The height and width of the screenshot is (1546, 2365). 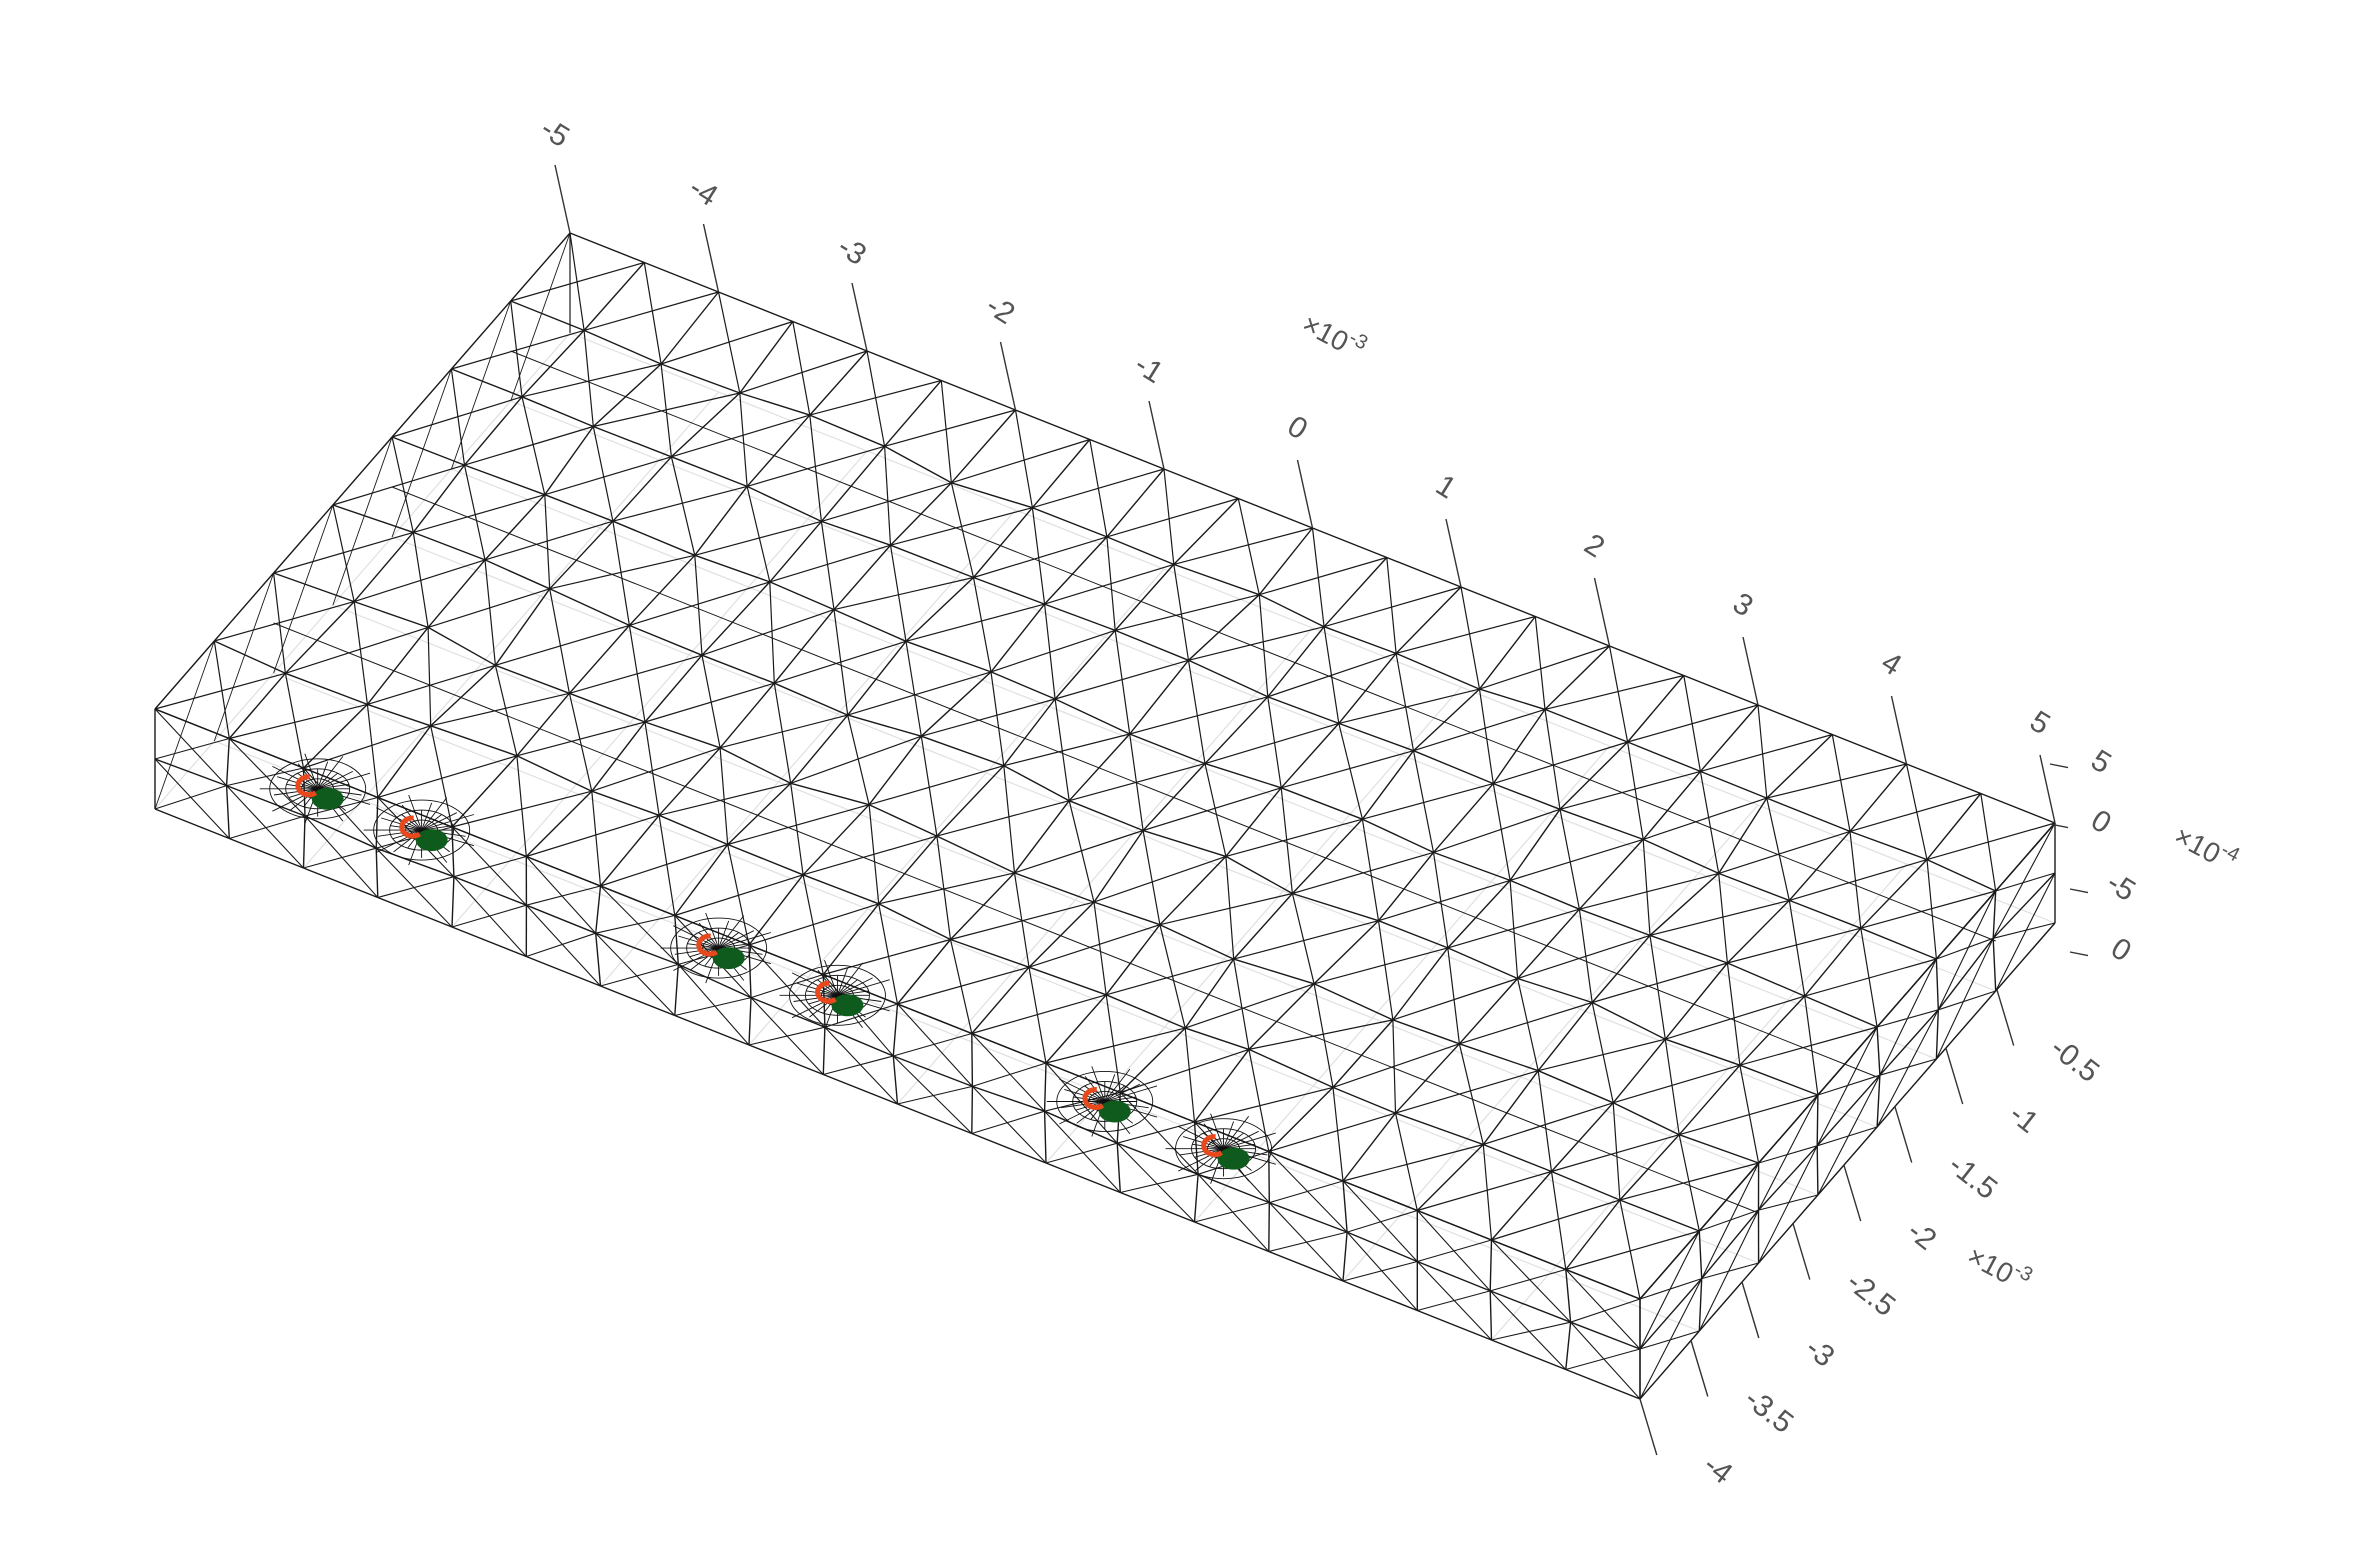 I want to click on x-axis-tick-label: 0, so click(x=1298, y=428).